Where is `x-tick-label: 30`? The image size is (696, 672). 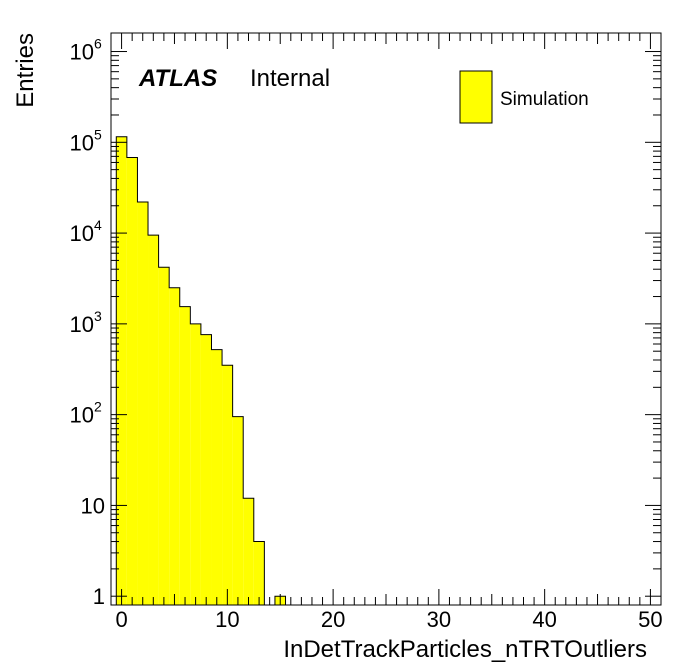
x-tick-label: 30 is located at coordinates (439, 619).